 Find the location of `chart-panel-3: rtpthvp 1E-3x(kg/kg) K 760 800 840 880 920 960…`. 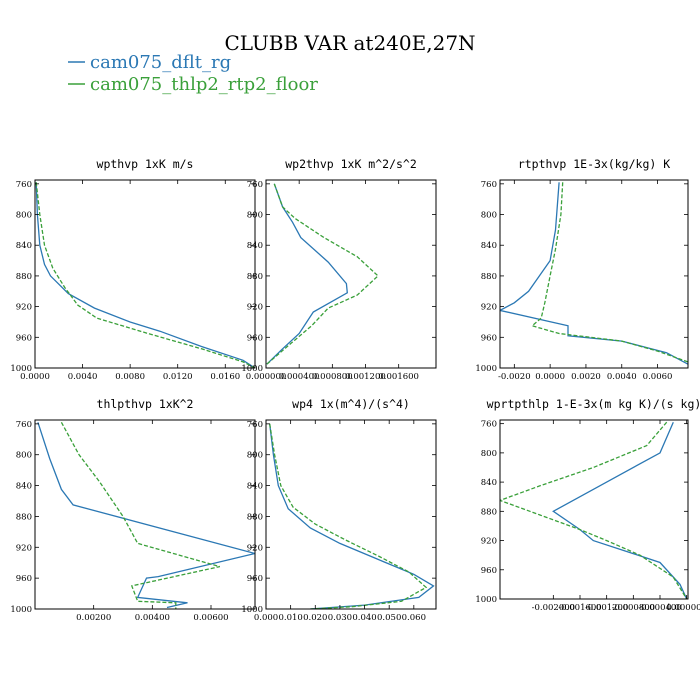

chart-panel-3: rtpthvp 1E-3x(kg/kg) K 760 800 840 880 920 960… is located at coordinates (582, 269).